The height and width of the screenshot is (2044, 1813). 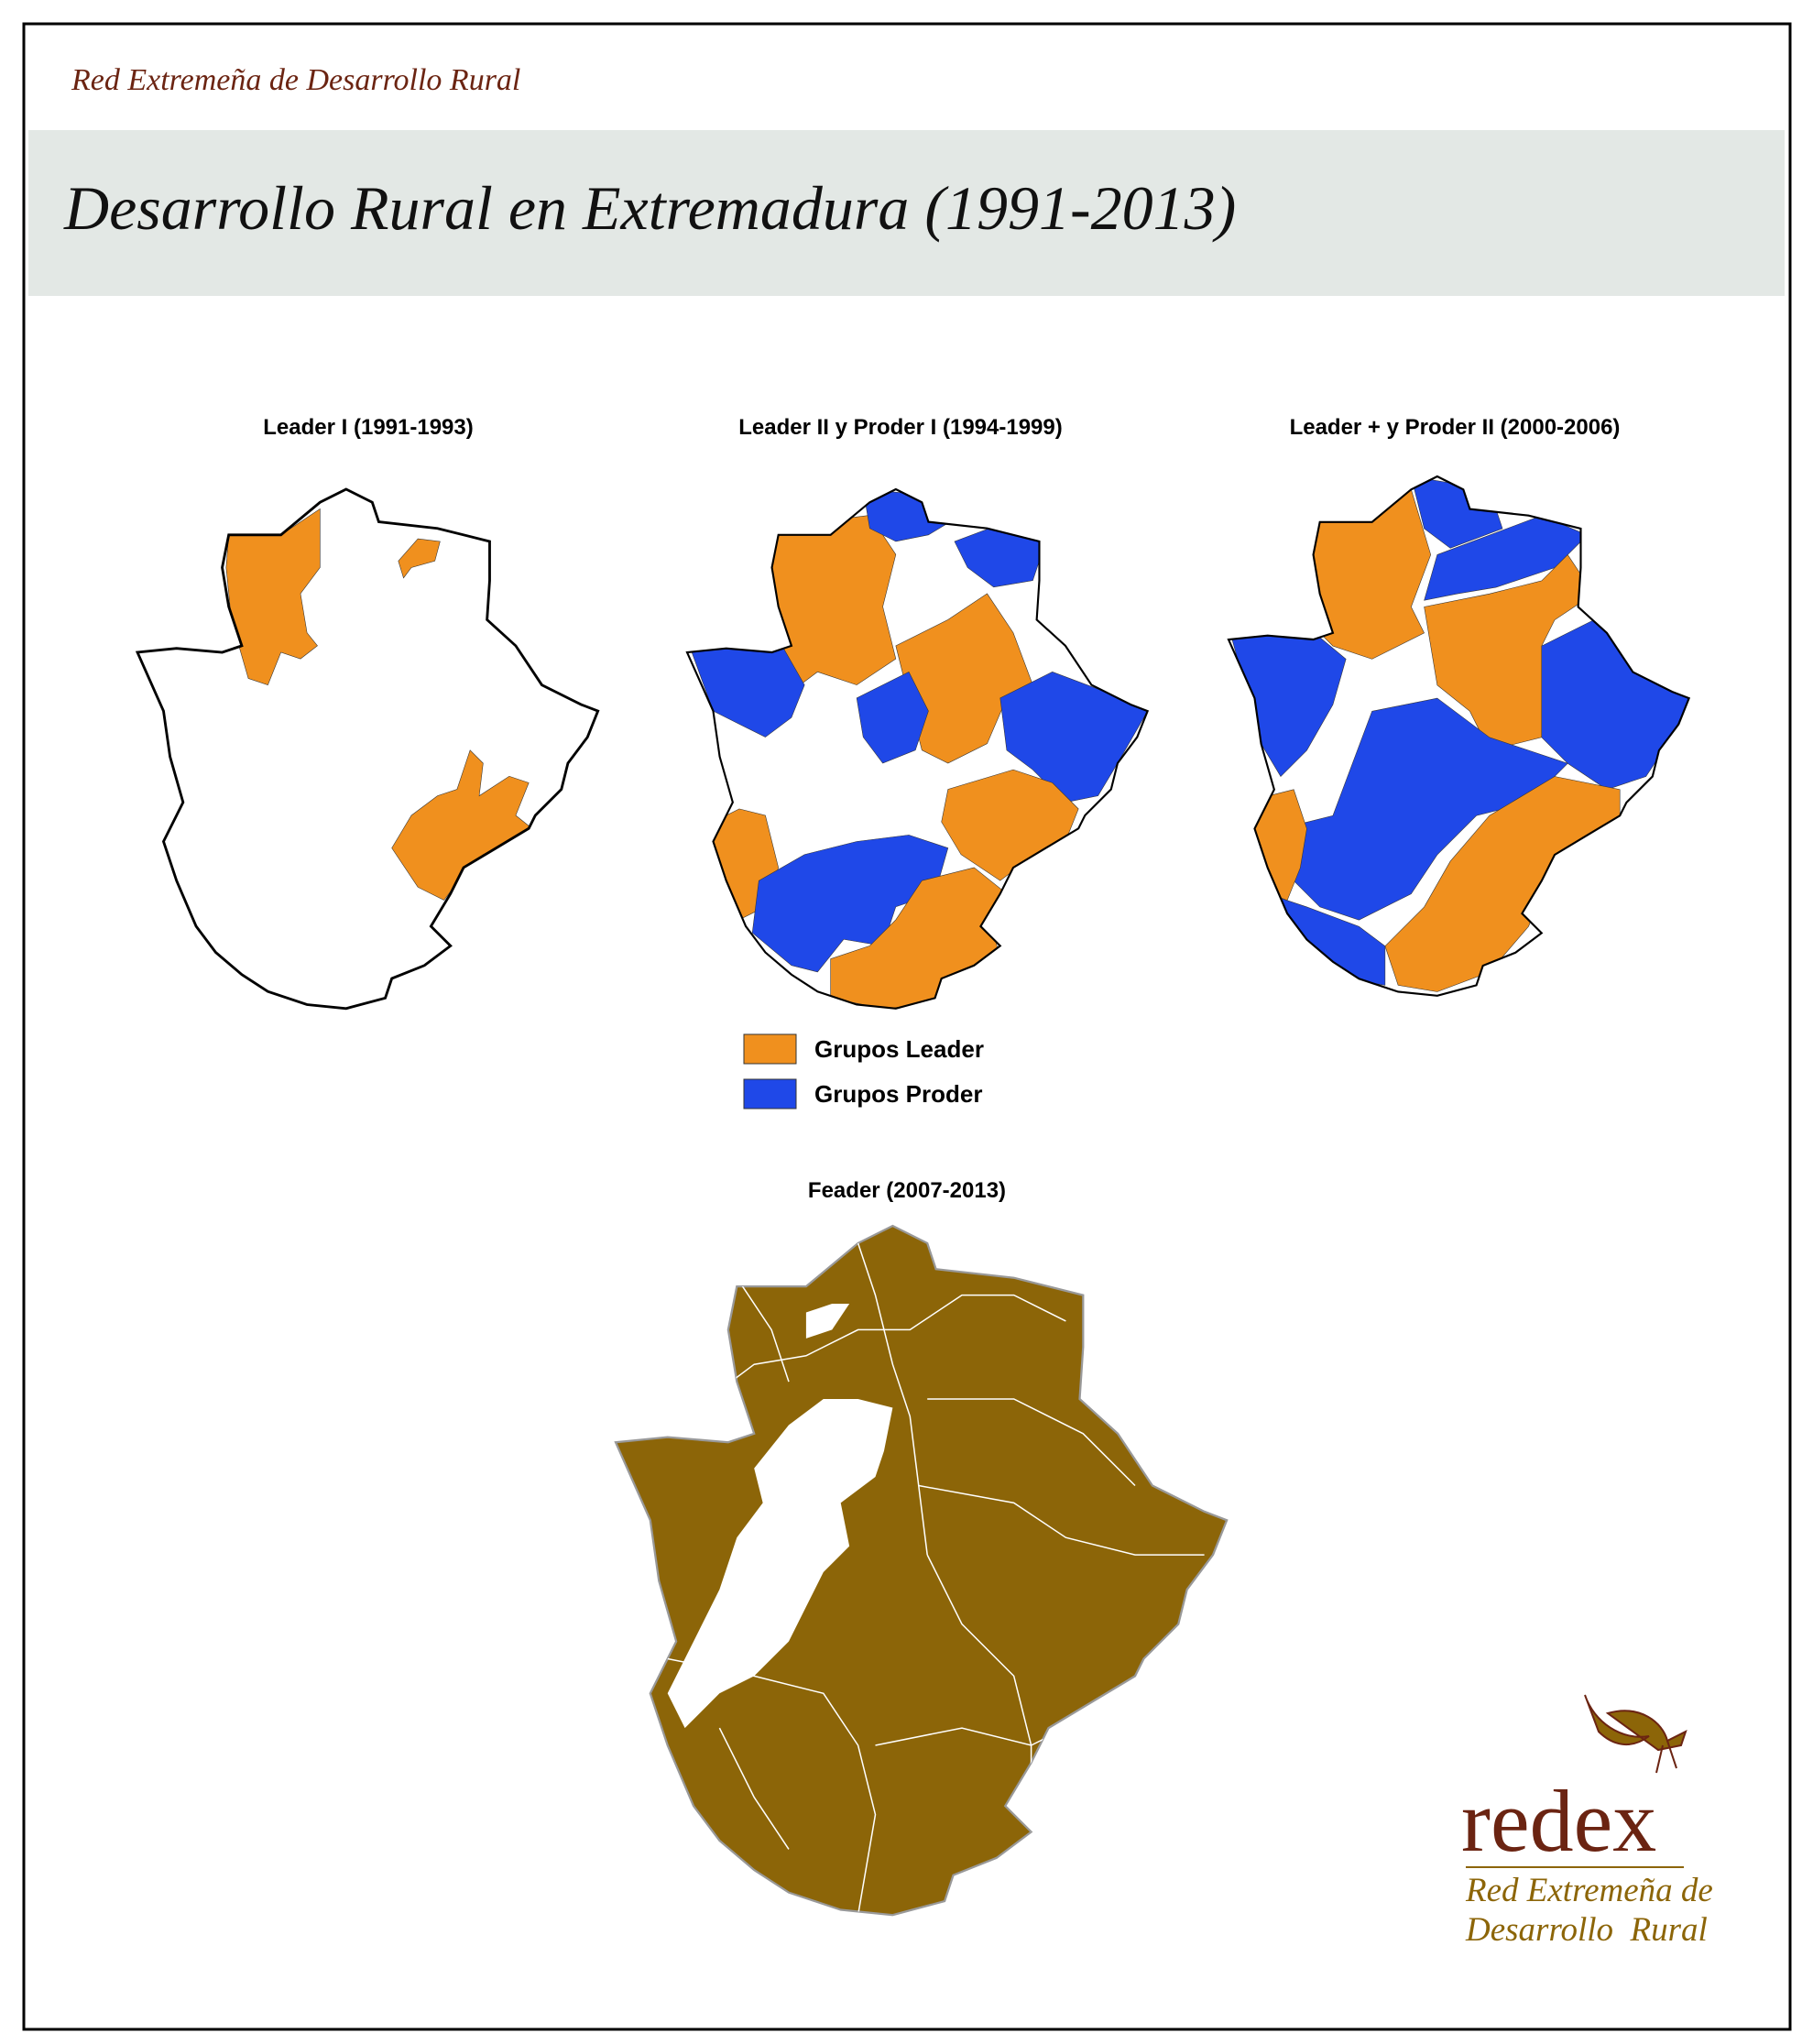 I want to click on legend-label: Grupos Proder, so click(x=898, y=1094).